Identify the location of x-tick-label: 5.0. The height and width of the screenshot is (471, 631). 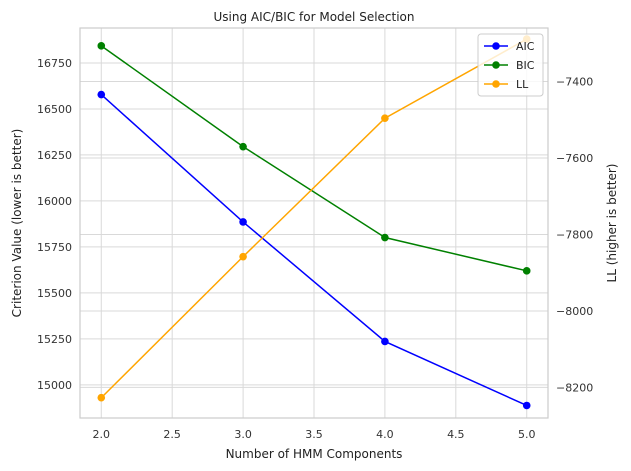
(527, 434).